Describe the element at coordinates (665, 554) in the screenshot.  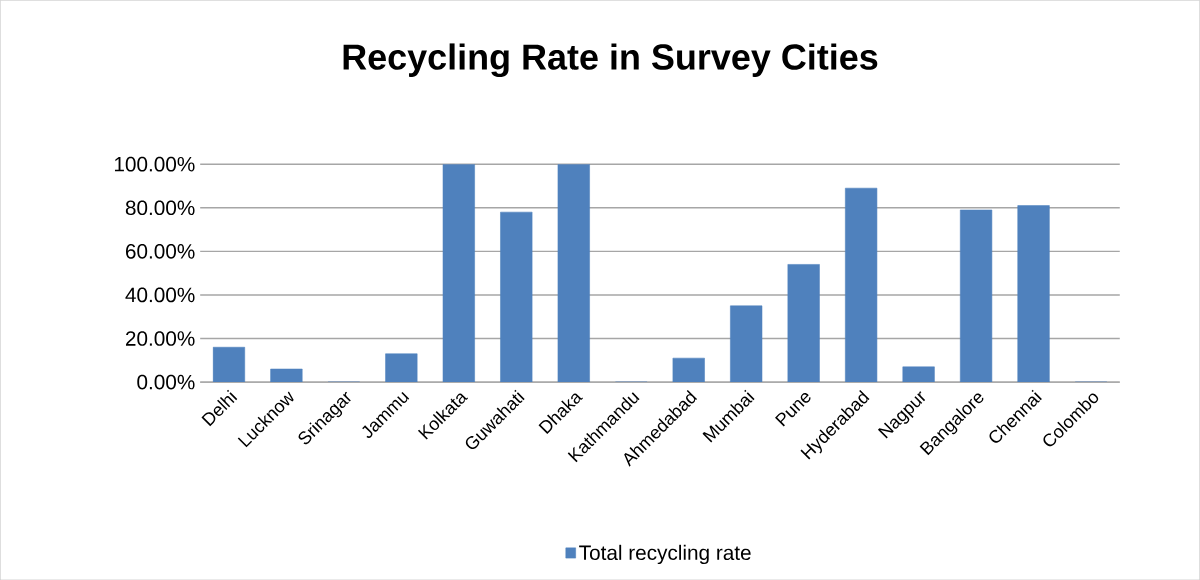
I see `legend-label: Total recycling rate` at that location.